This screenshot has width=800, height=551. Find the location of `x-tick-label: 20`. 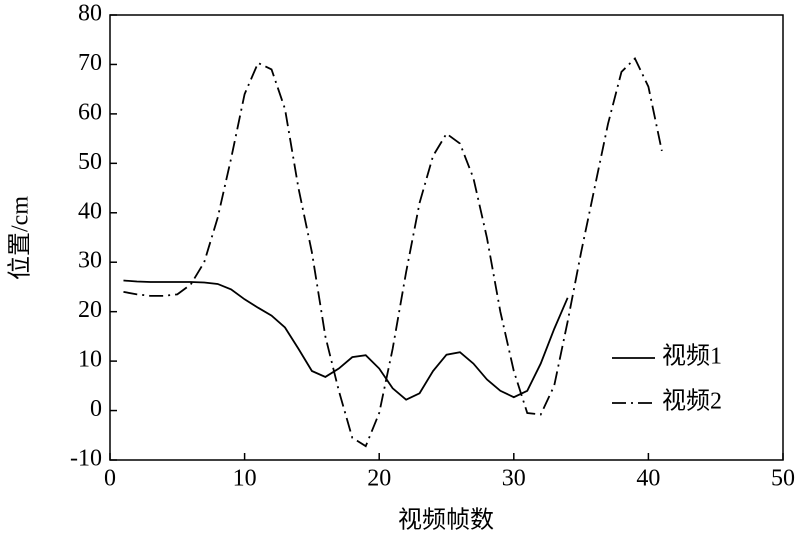

x-tick-label: 20 is located at coordinates (379, 479).